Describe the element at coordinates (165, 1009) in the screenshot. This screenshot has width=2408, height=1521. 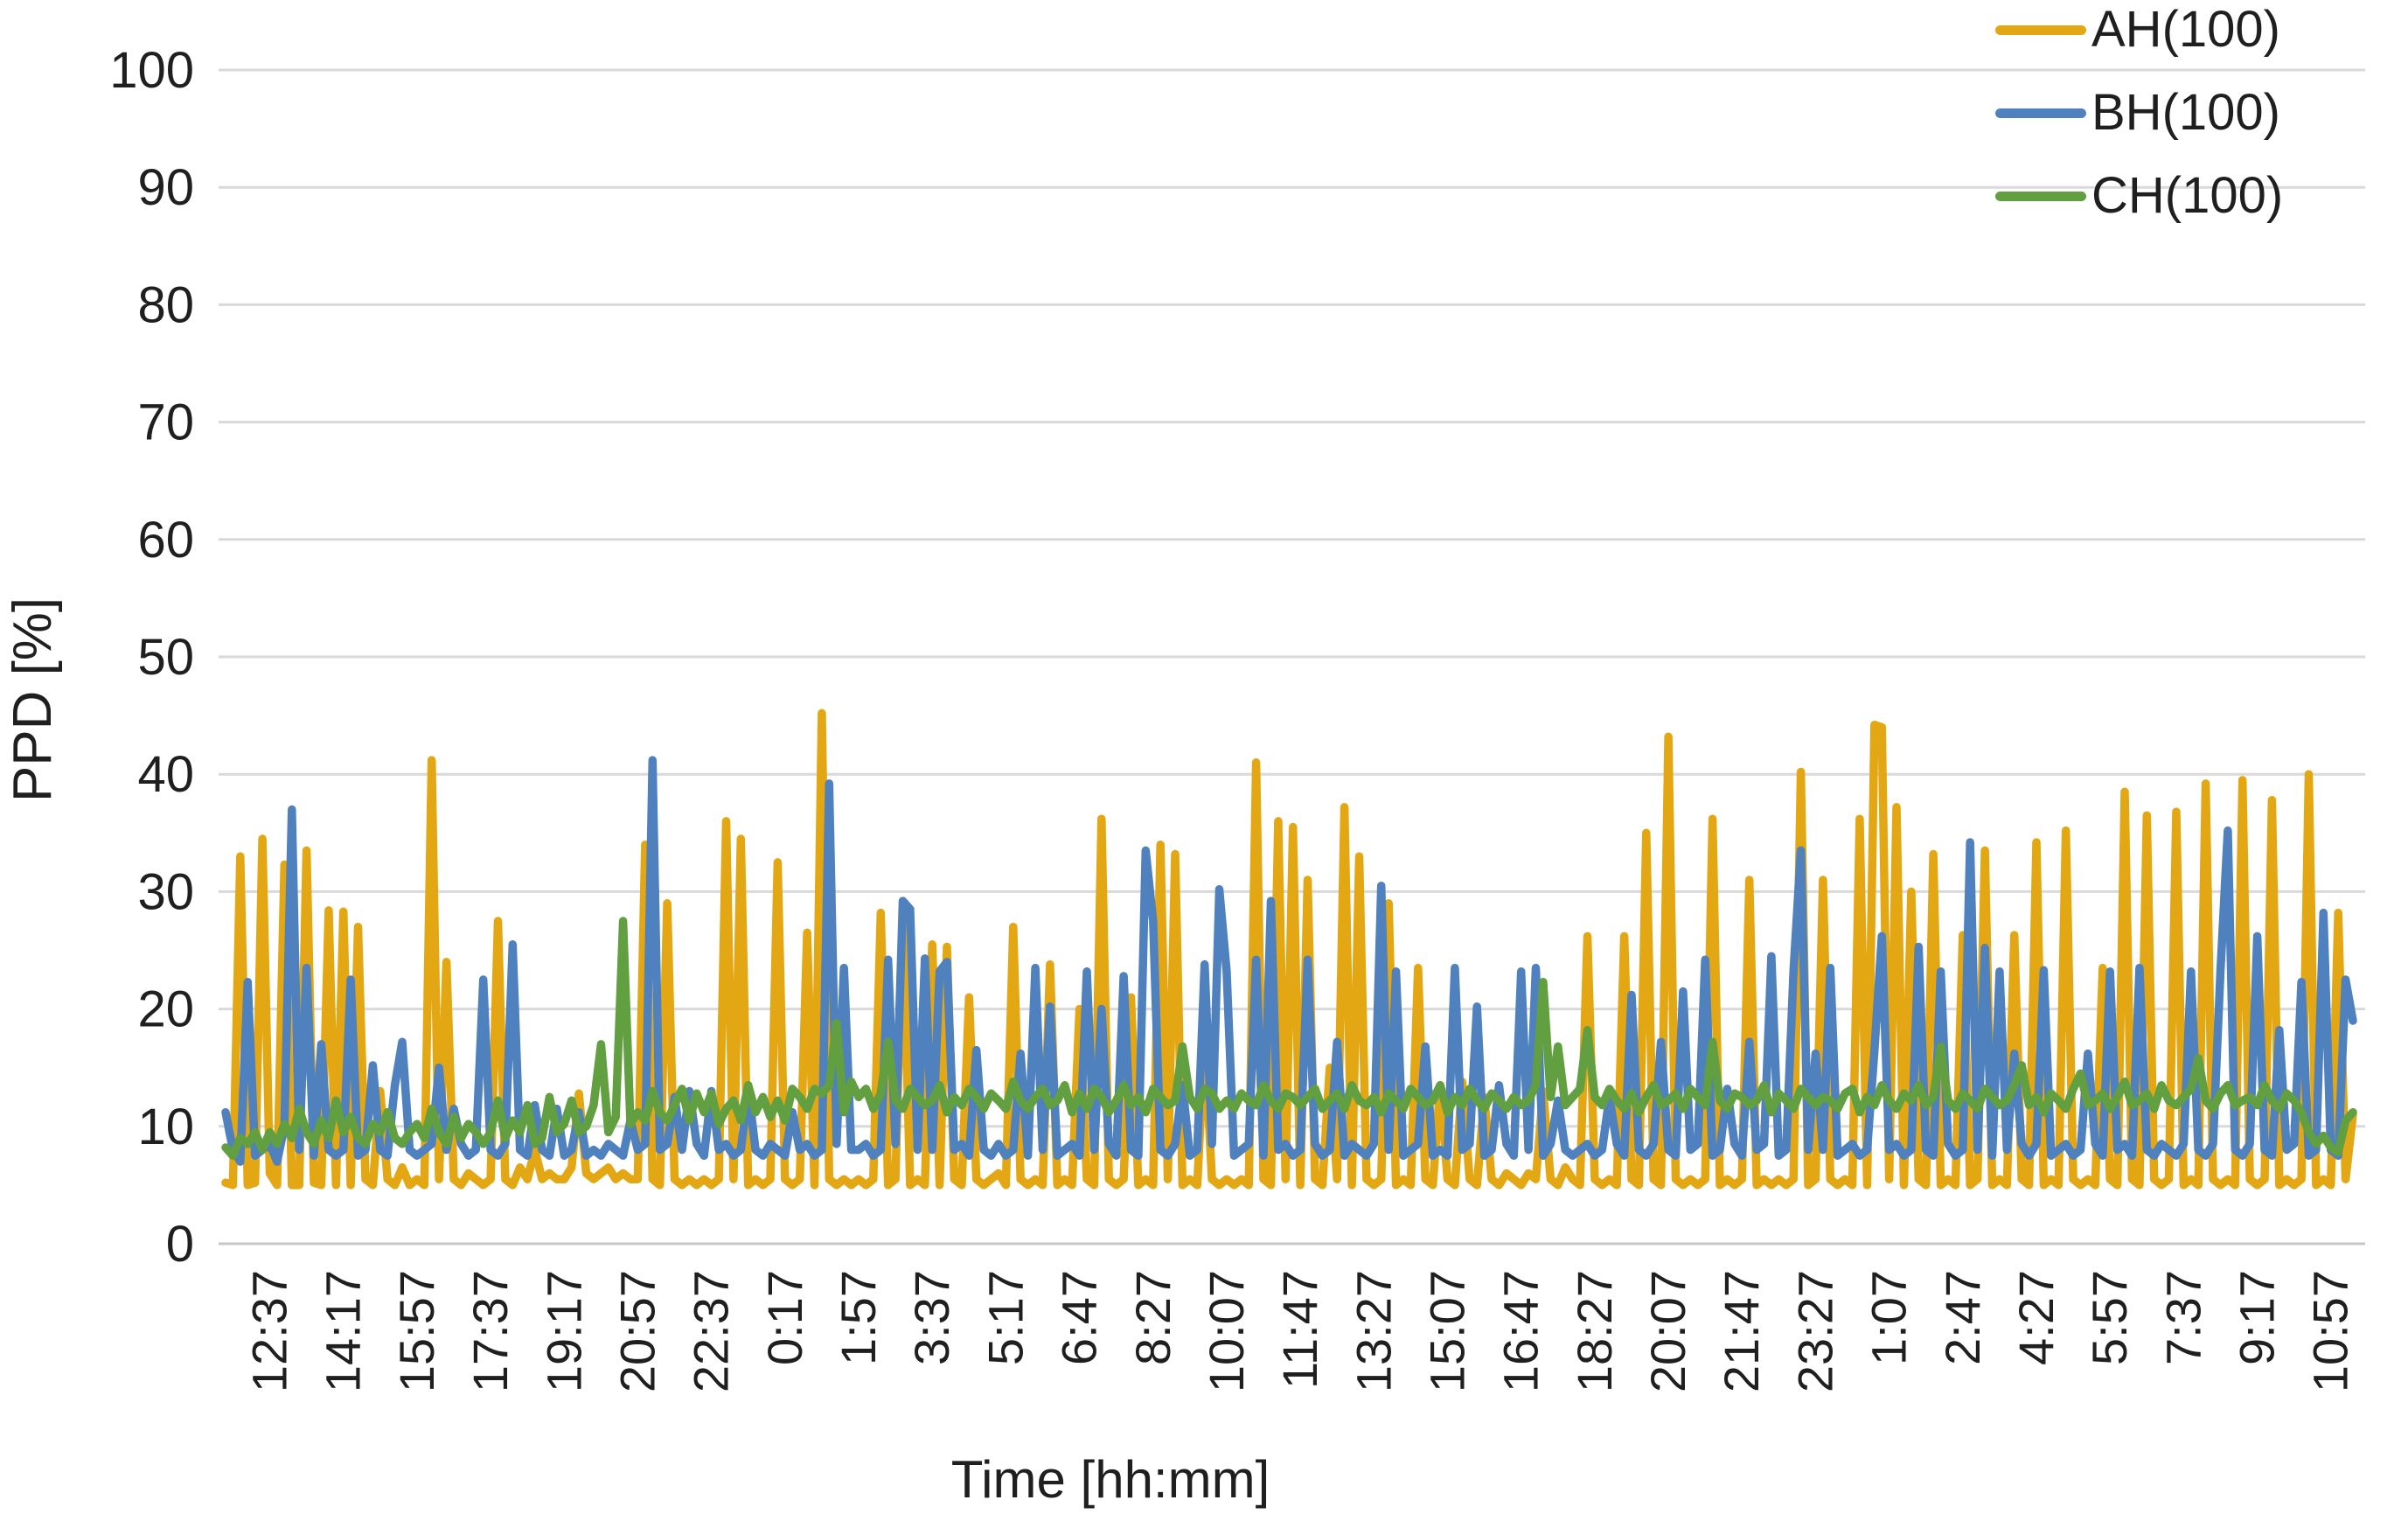
I see `y-tick-label-20: 20` at that location.